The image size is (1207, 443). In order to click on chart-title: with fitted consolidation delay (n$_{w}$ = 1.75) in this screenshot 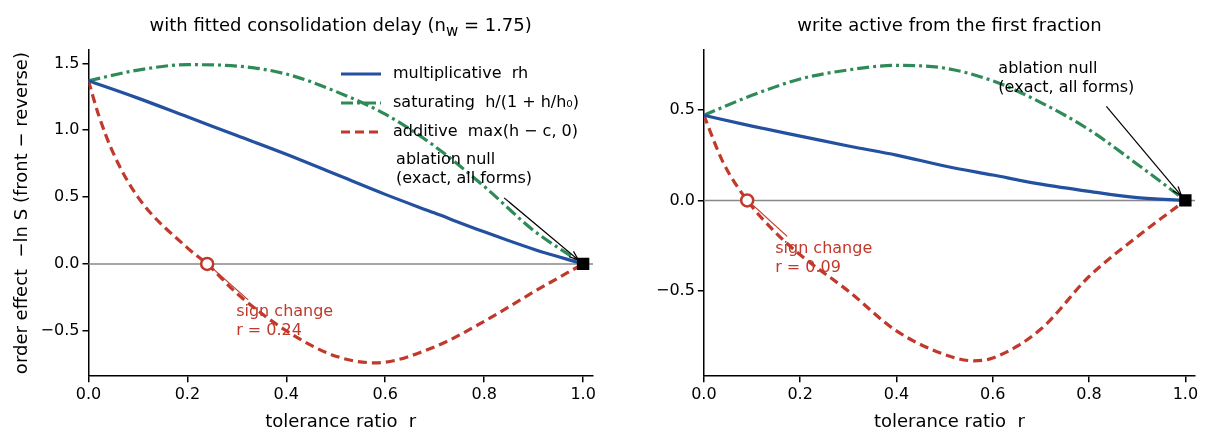, I will do `click(340, 27)`.